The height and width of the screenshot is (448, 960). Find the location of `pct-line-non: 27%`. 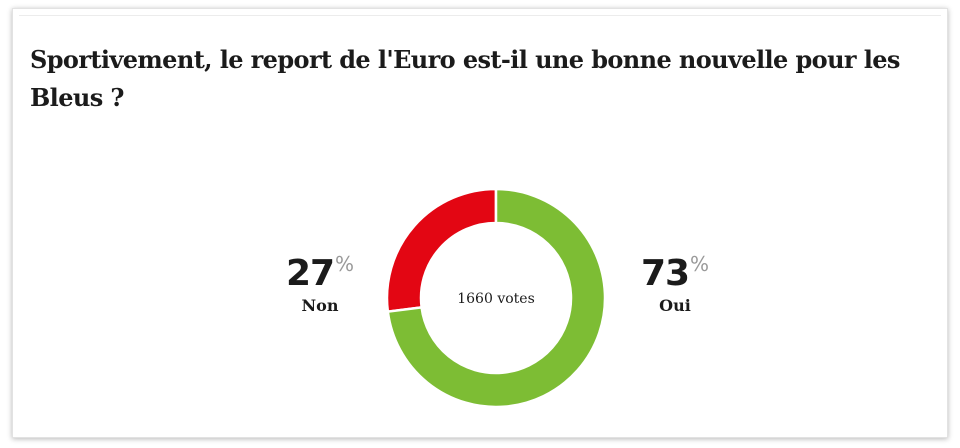

pct-line-non: 27% is located at coordinates (320, 267).